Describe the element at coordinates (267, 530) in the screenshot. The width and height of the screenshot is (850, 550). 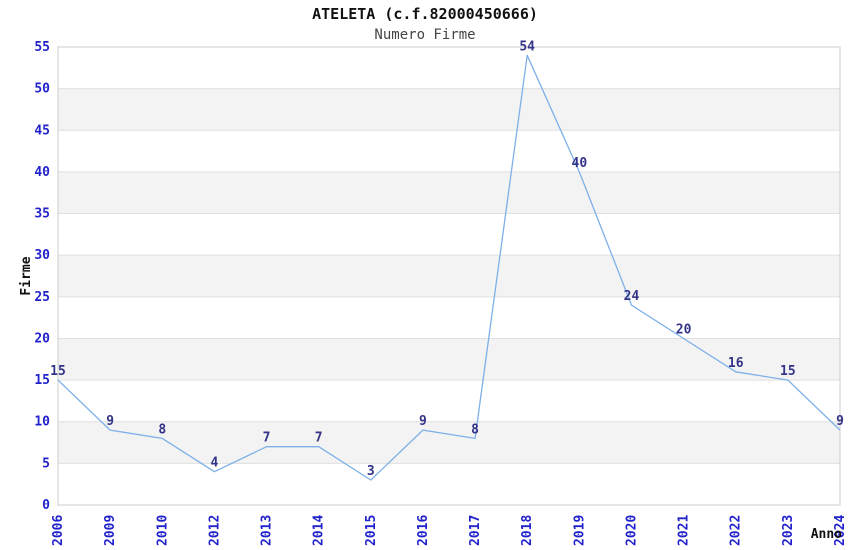
I see `x-axis-tick-label: 2013` at that location.